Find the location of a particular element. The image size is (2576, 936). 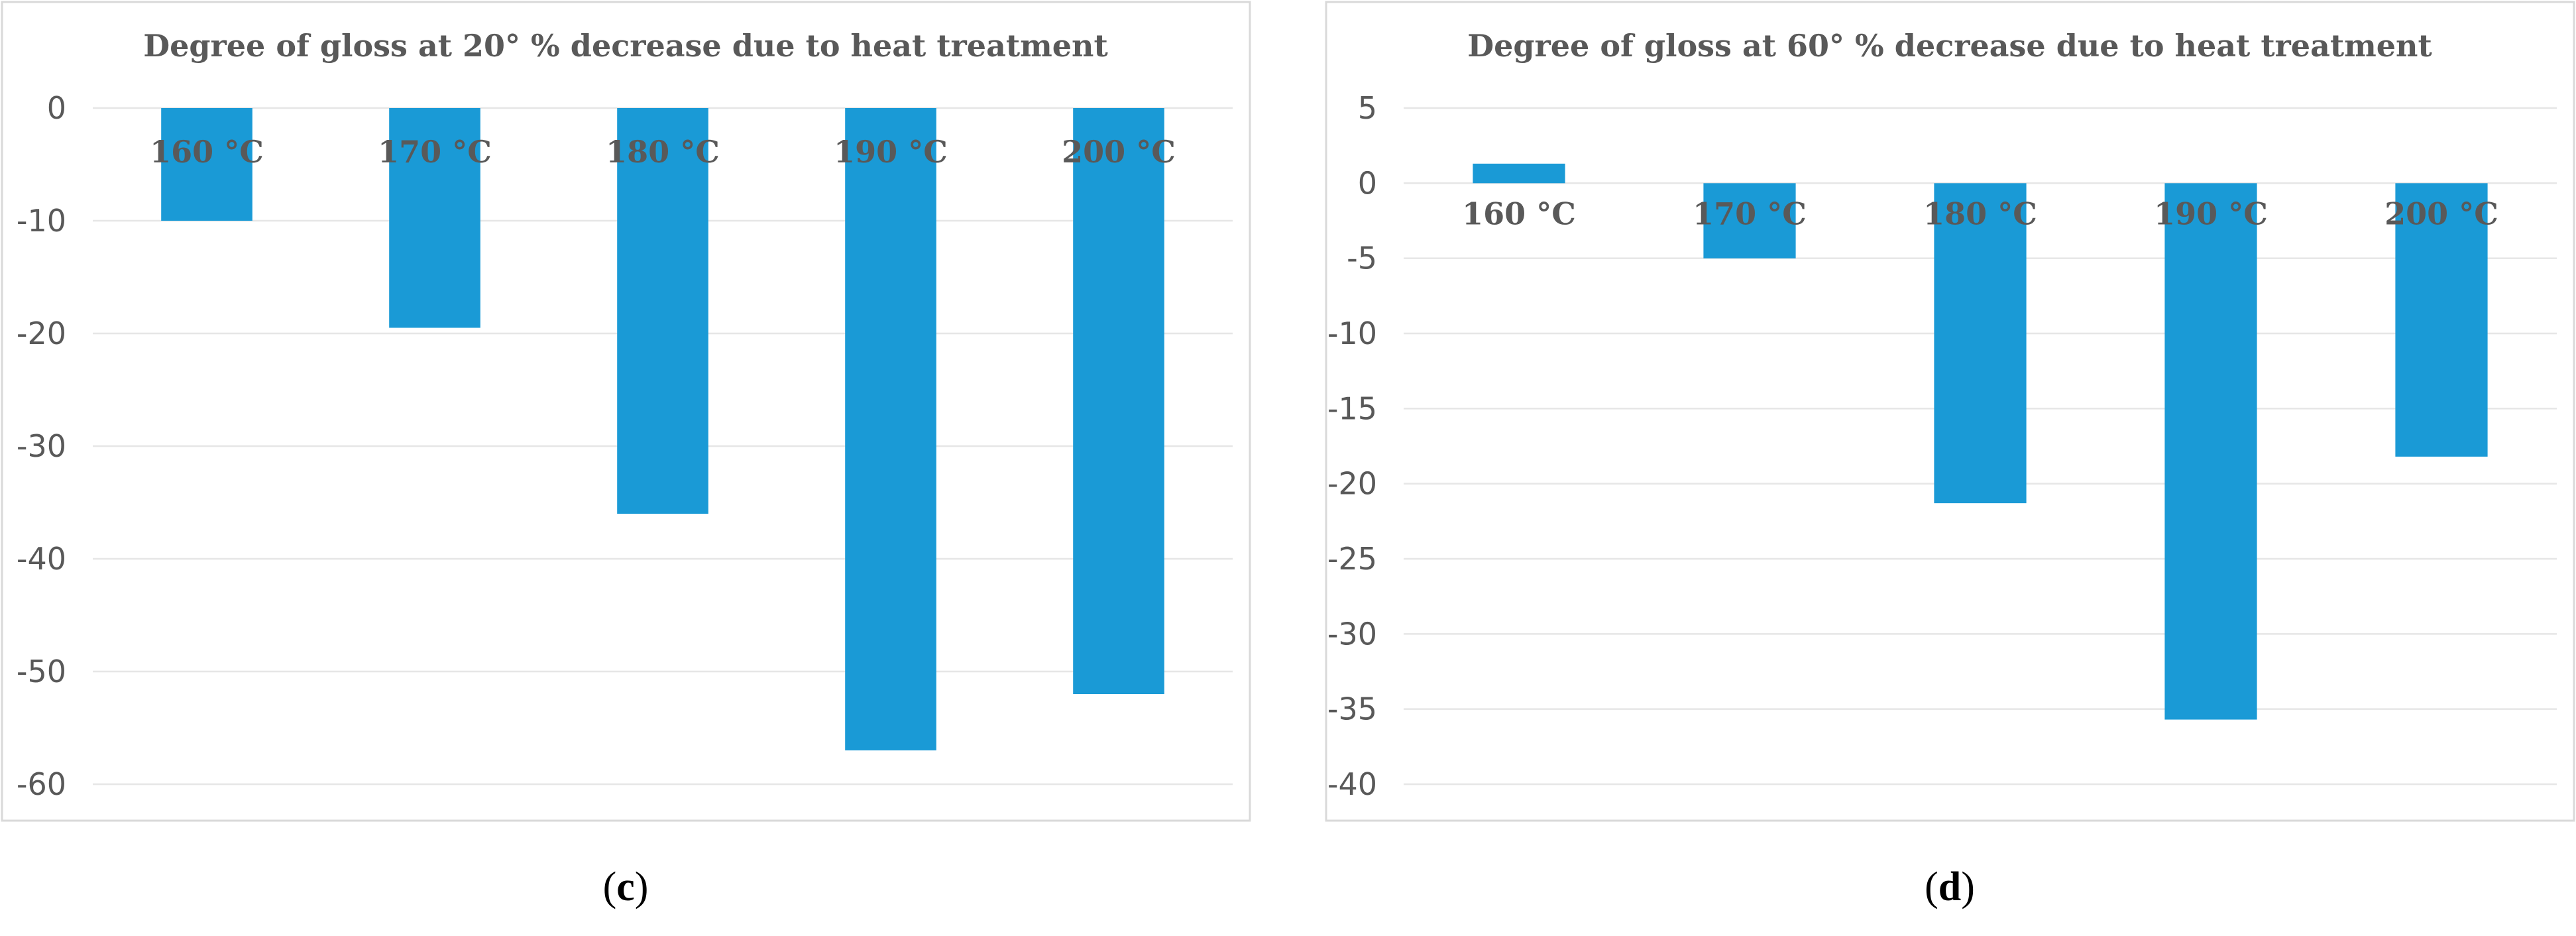

y-tick-label: -15 is located at coordinates (1352, 408).